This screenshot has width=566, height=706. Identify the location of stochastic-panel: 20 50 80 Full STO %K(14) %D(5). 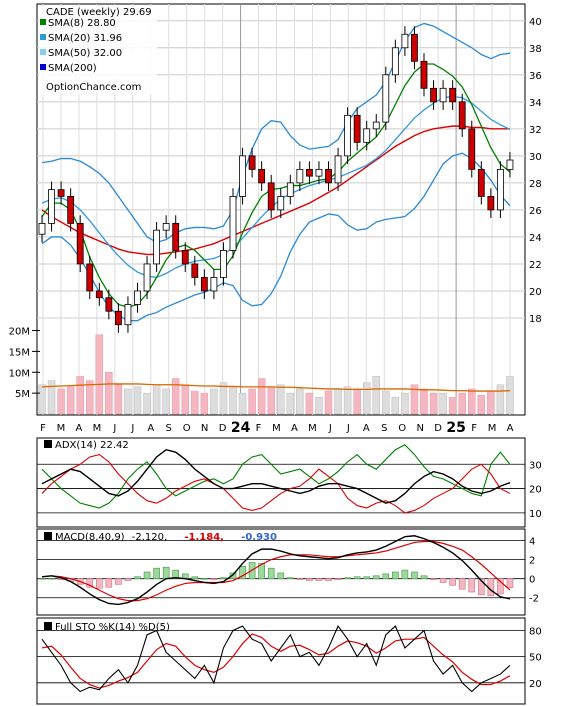
(289, 661).